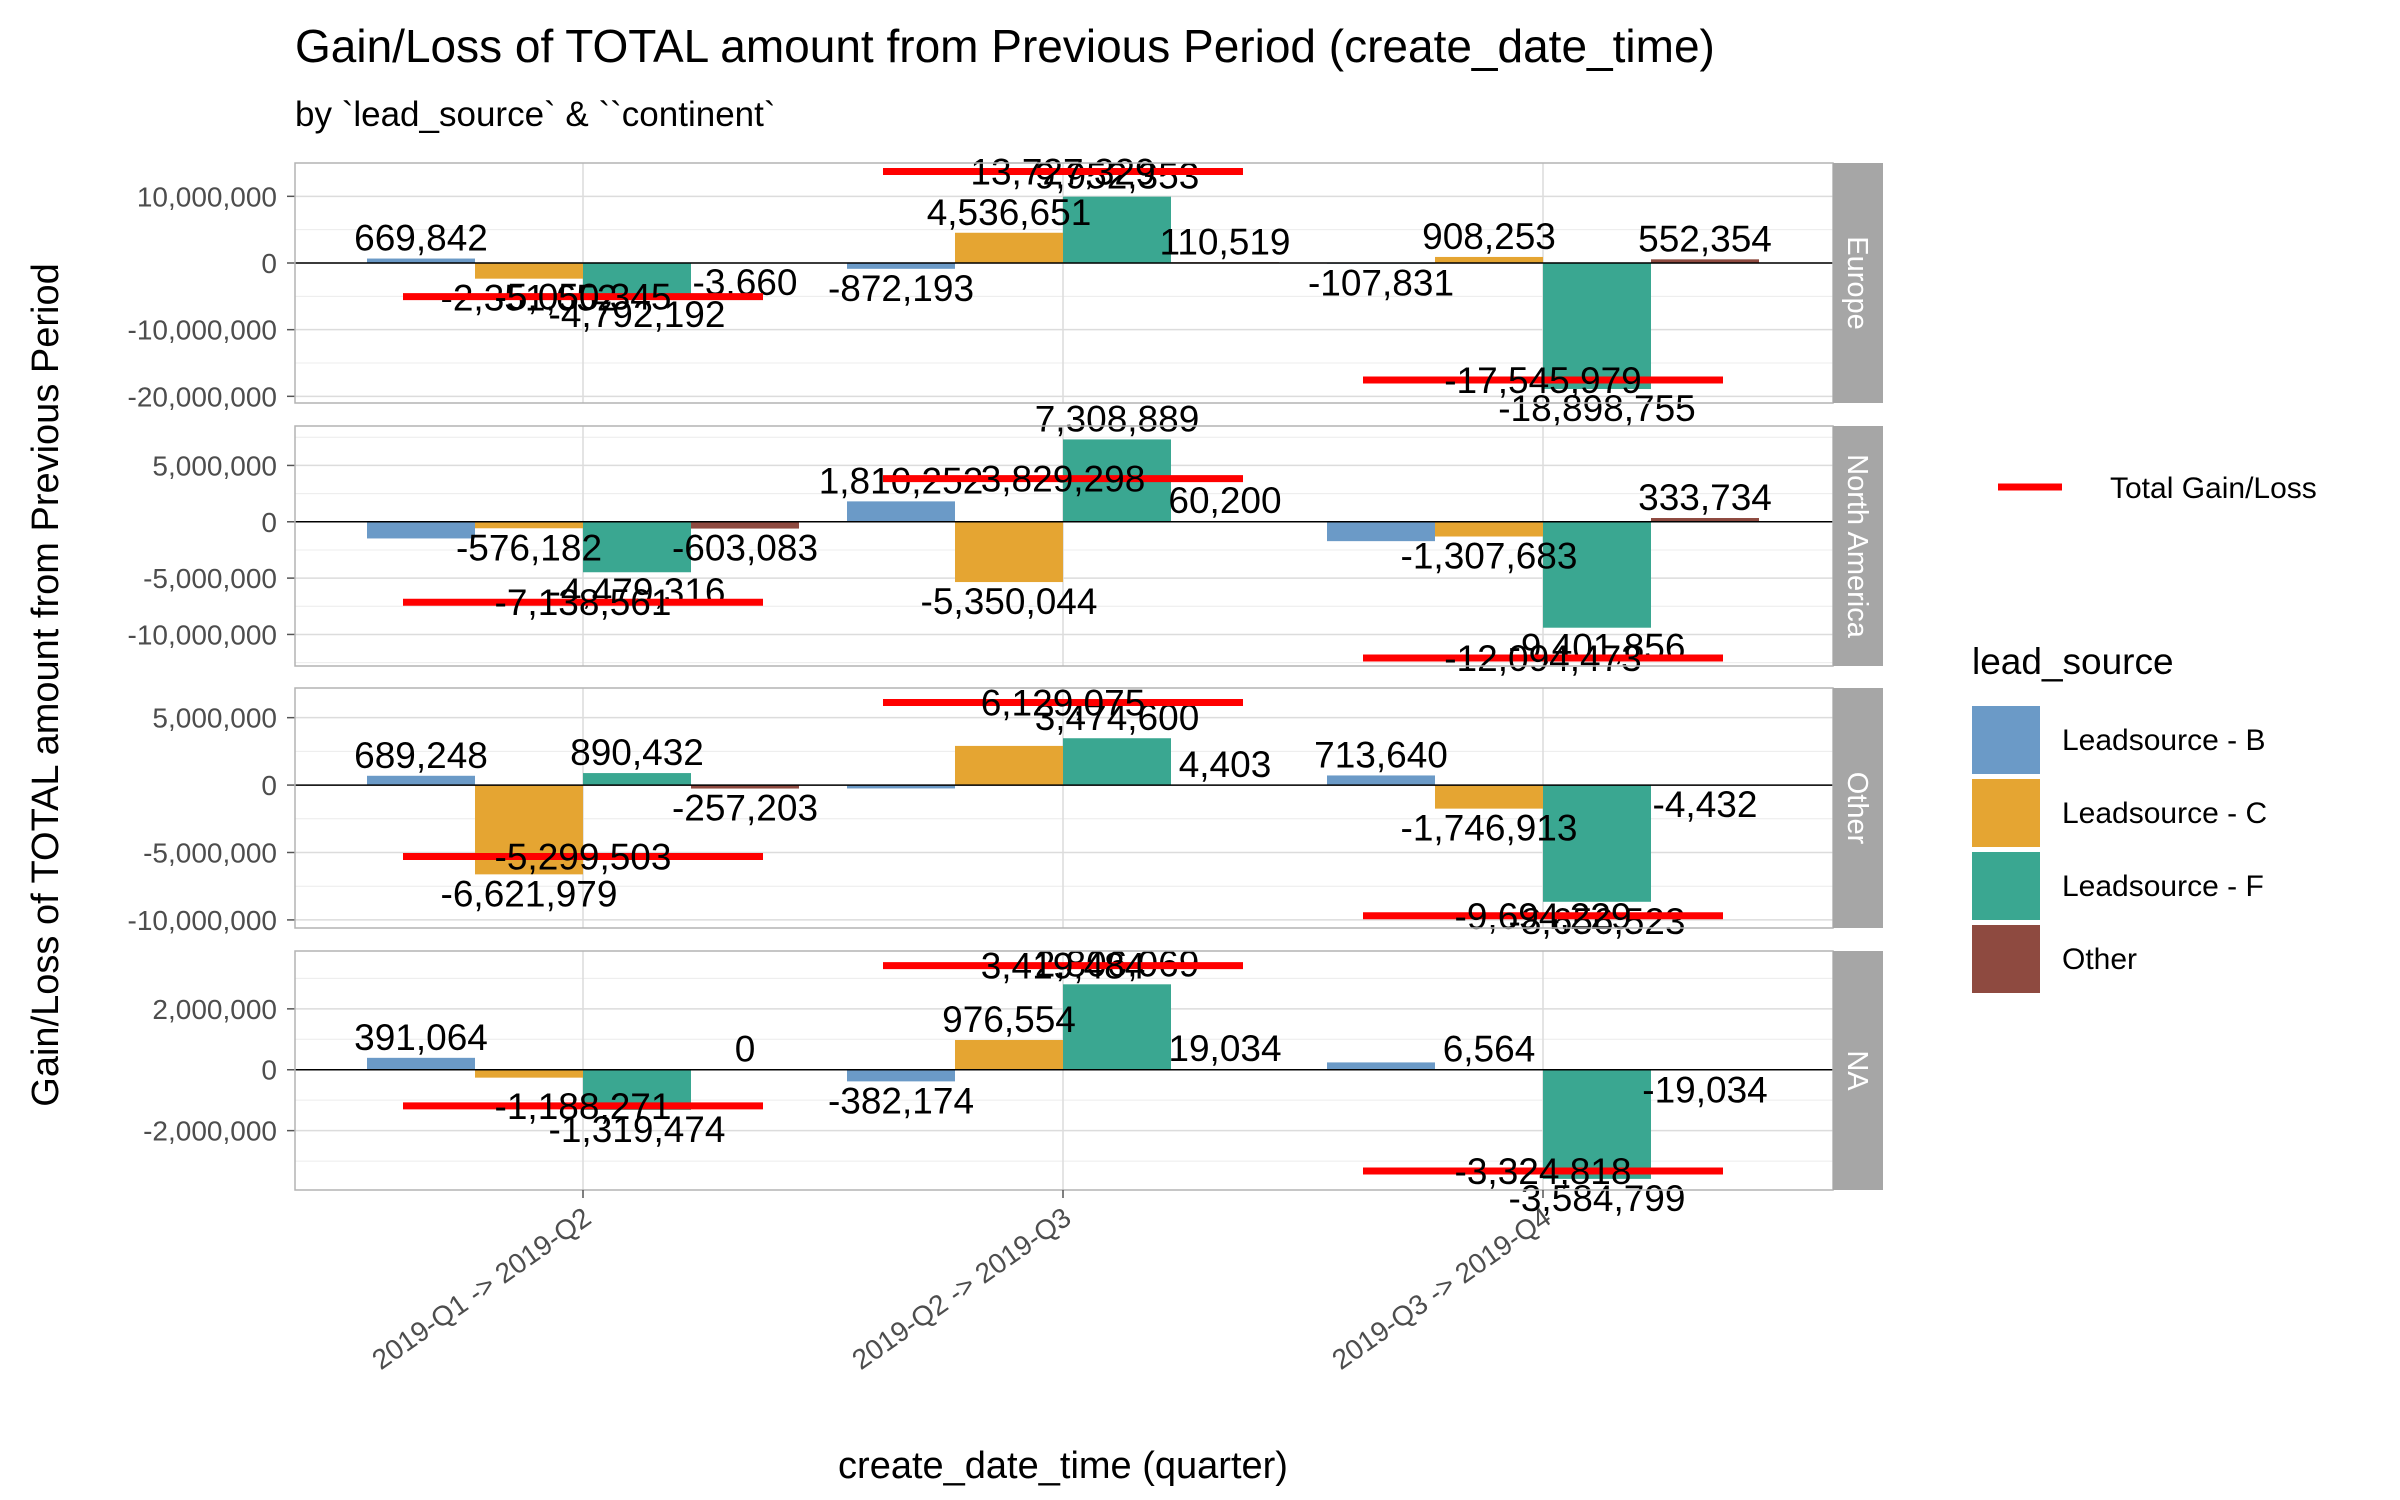  What do you see at coordinates (2163, 740) in the screenshot?
I see `legend-label: Leadsource - B` at bounding box center [2163, 740].